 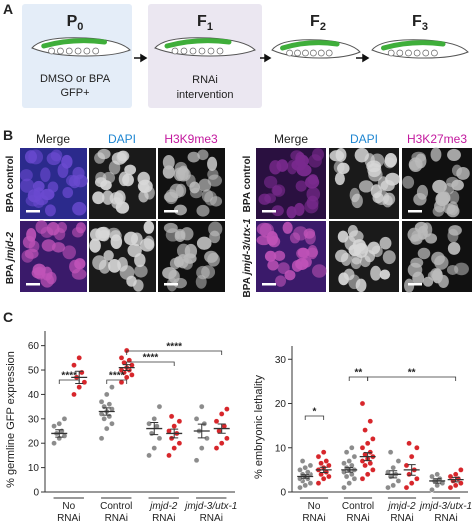 I want to click on x-tick-label: No, so click(x=68, y=506).